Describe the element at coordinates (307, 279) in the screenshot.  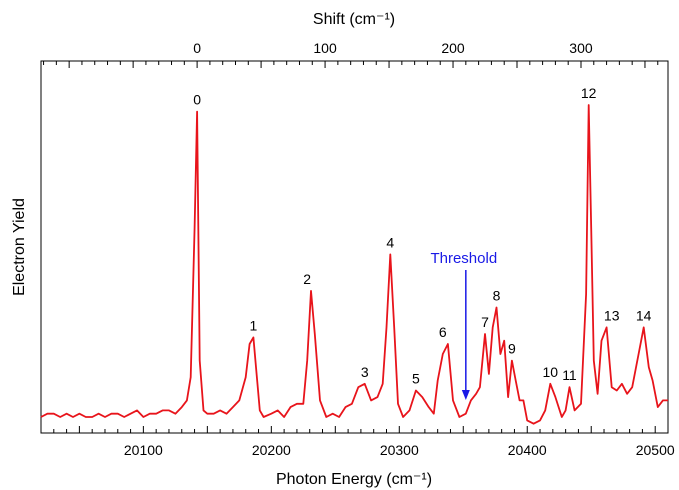
I see `peak-label: 2` at that location.